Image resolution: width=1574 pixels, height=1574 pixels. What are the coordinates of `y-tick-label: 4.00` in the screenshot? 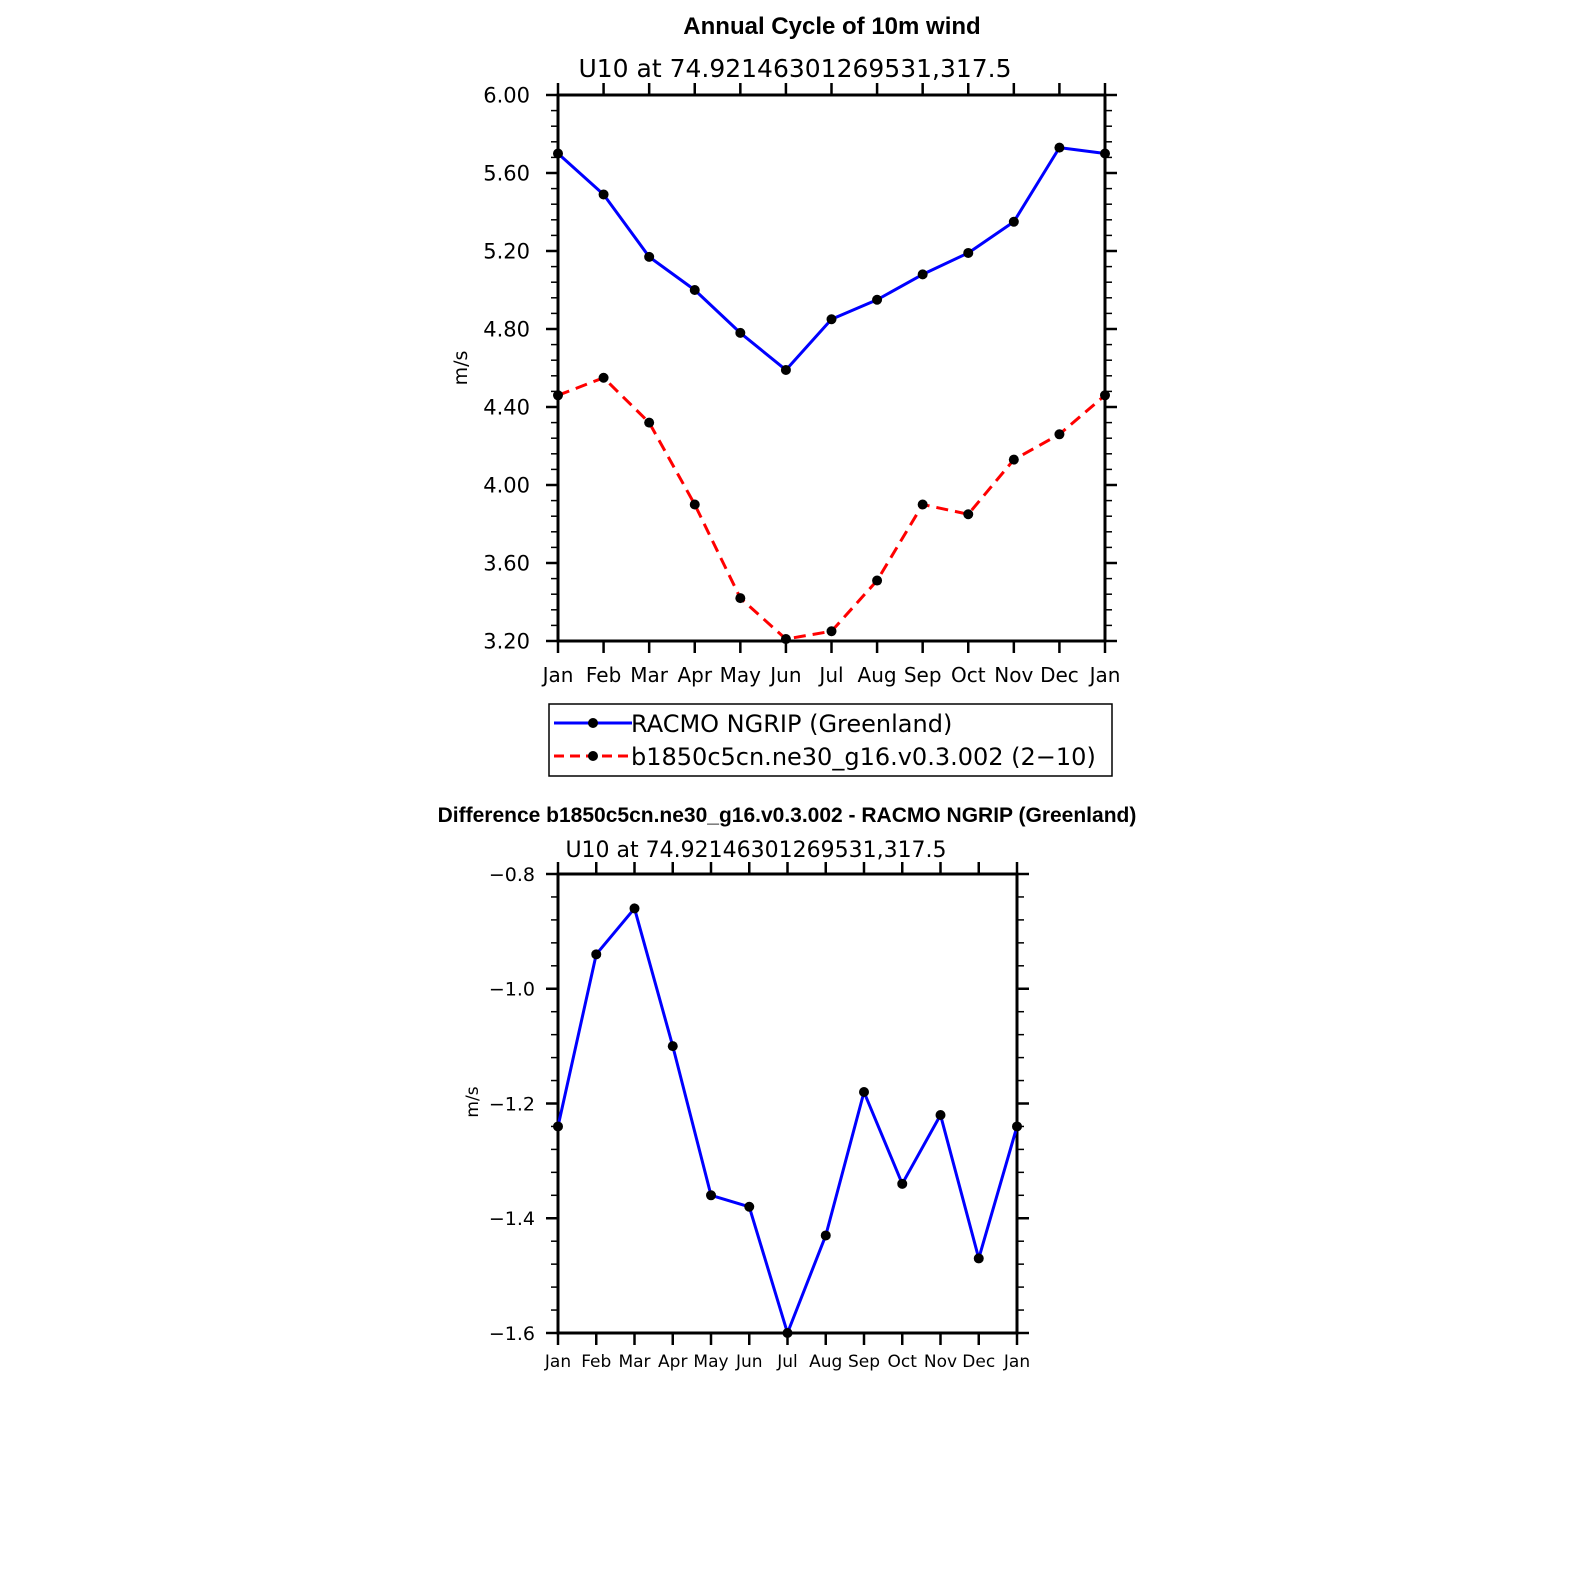 It's located at (506, 486).